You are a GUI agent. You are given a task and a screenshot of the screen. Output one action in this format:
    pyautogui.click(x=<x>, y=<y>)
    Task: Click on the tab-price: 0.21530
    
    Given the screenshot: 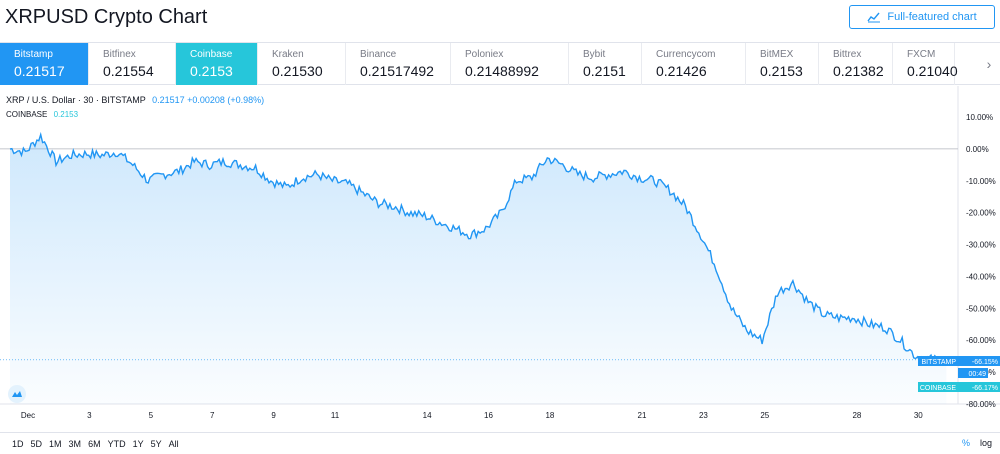 What is the action you would take?
    pyautogui.click(x=297, y=71)
    